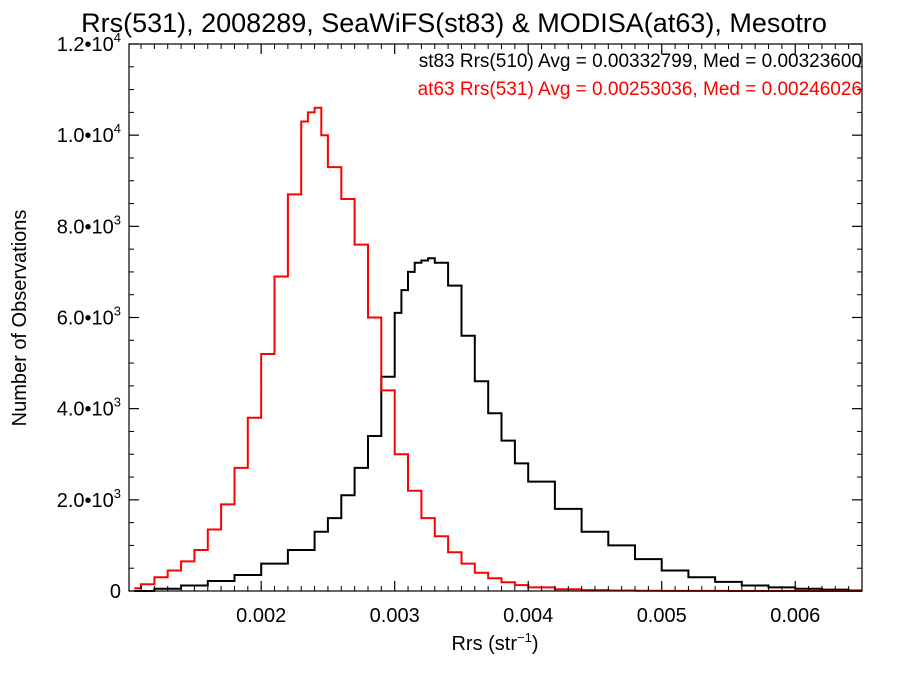 Image resolution: width=900 pixels, height=675 pixels. Describe the element at coordinates (261, 616) in the screenshot. I see `x-tick-label: 0.002` at that location.